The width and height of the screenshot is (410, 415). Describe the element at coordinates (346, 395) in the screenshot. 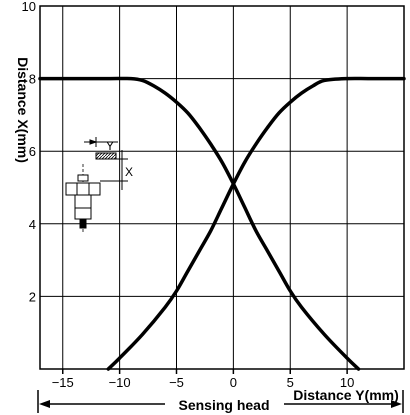

I see `x-axis-title: Distance Y(mm)` at that location.